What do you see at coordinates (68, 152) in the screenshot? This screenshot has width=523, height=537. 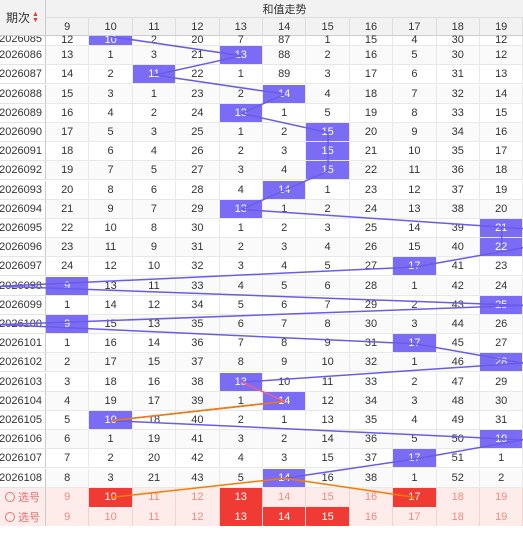 I see `trend-cell: 18` at bounding box center [68, 152].